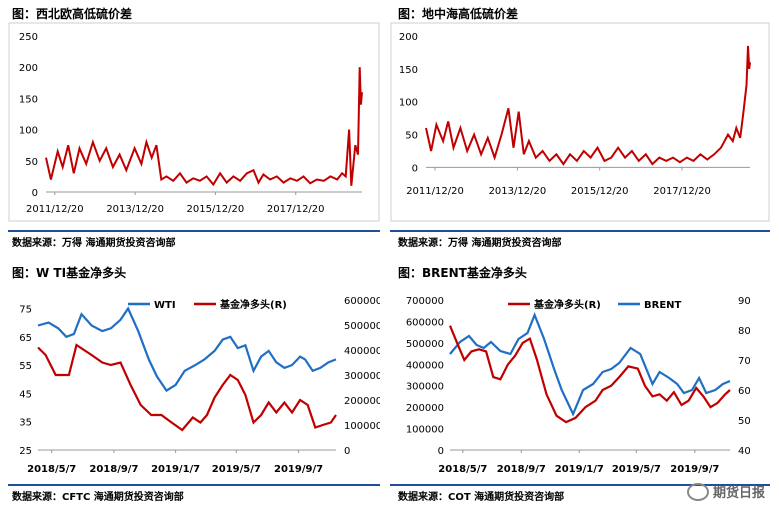  I want to click on y-right-tick-label: 80, so click(744, 331).